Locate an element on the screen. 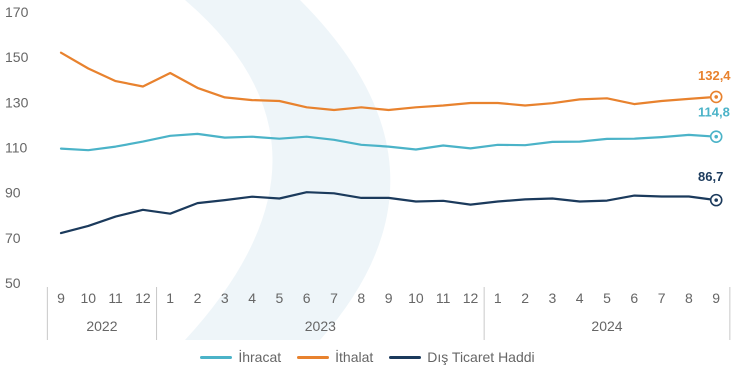 Image resolution: width=735 pixels, height=371 pixels. series-end-label: 132,4 is located at coordinates (714, 75).